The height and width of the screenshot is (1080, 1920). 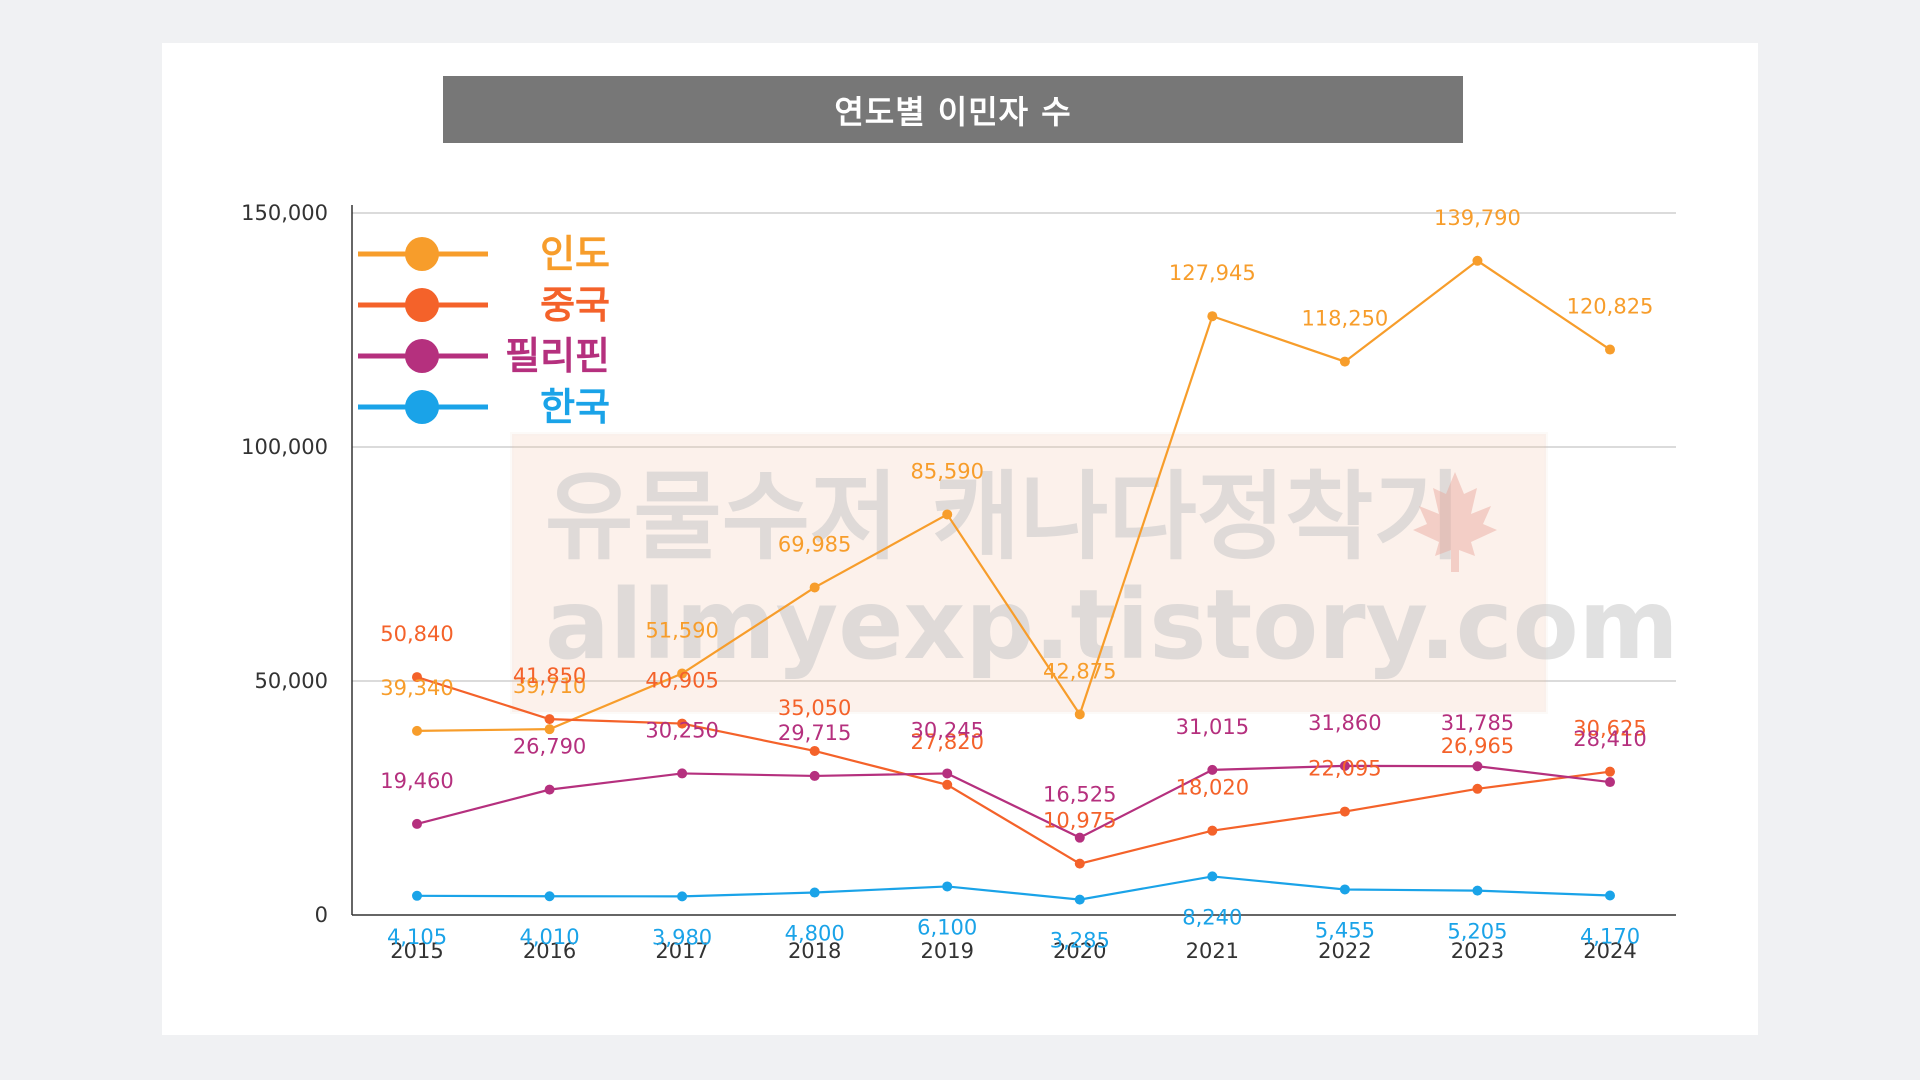 What do you see at coordinates (284, 213) in the screenshot?
I see `y-tick-label: 150,000` at bounding box center [284, 213].